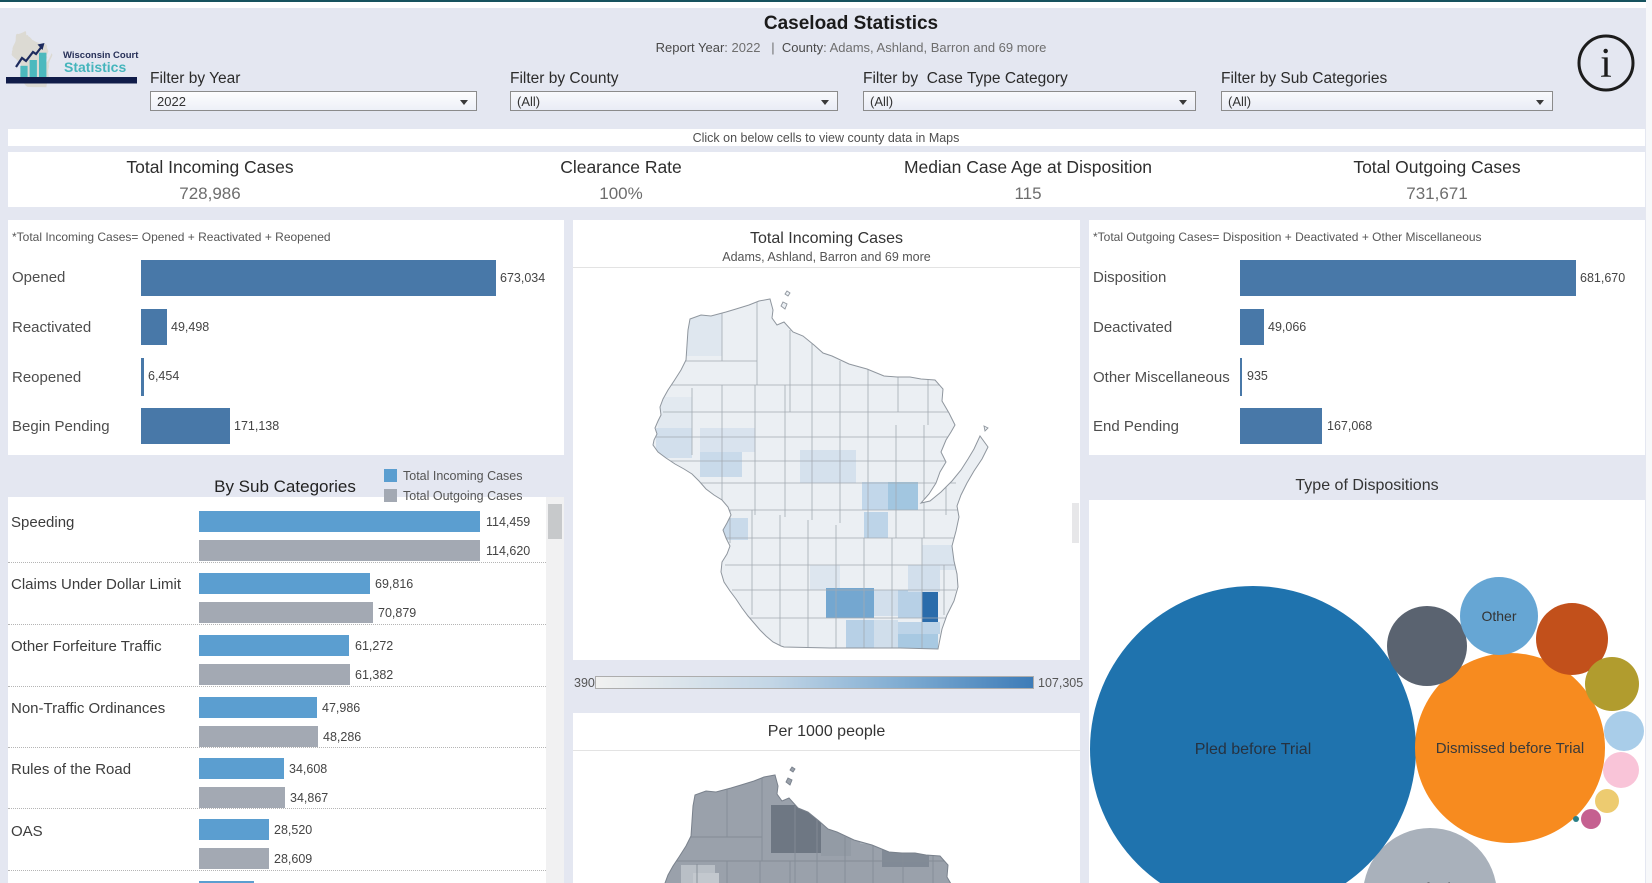 The width and height of the screenshot is (1652, 883). I want to click on svg-text: Pled before Trial, so click(1253, 749).